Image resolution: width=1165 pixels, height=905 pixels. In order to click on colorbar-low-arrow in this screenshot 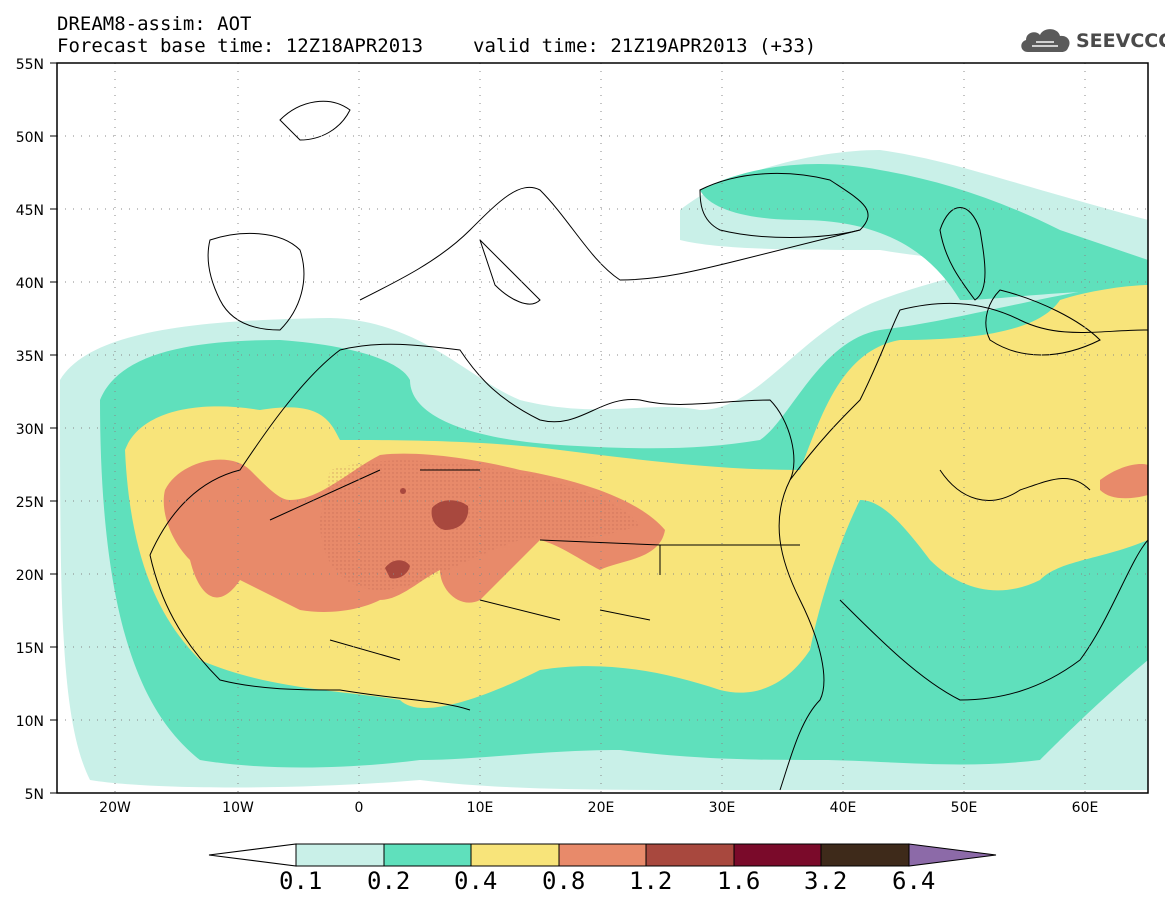, I will do `click(252, 855)`.